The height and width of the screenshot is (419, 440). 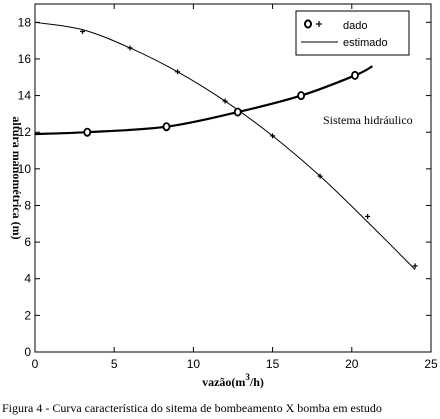 What do you see at coordinates (27, 205) in the screenshot?
I see `y-tick-label: 8` at bounding box center [27, 205].